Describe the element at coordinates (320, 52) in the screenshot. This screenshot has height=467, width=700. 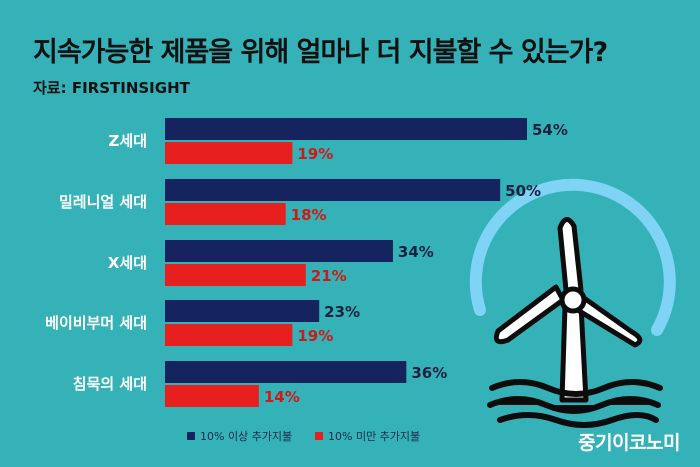
I see `chart-title: 지속가능한 제품을 위해 얼마나 더 지불할 수 있는가?` at that location.